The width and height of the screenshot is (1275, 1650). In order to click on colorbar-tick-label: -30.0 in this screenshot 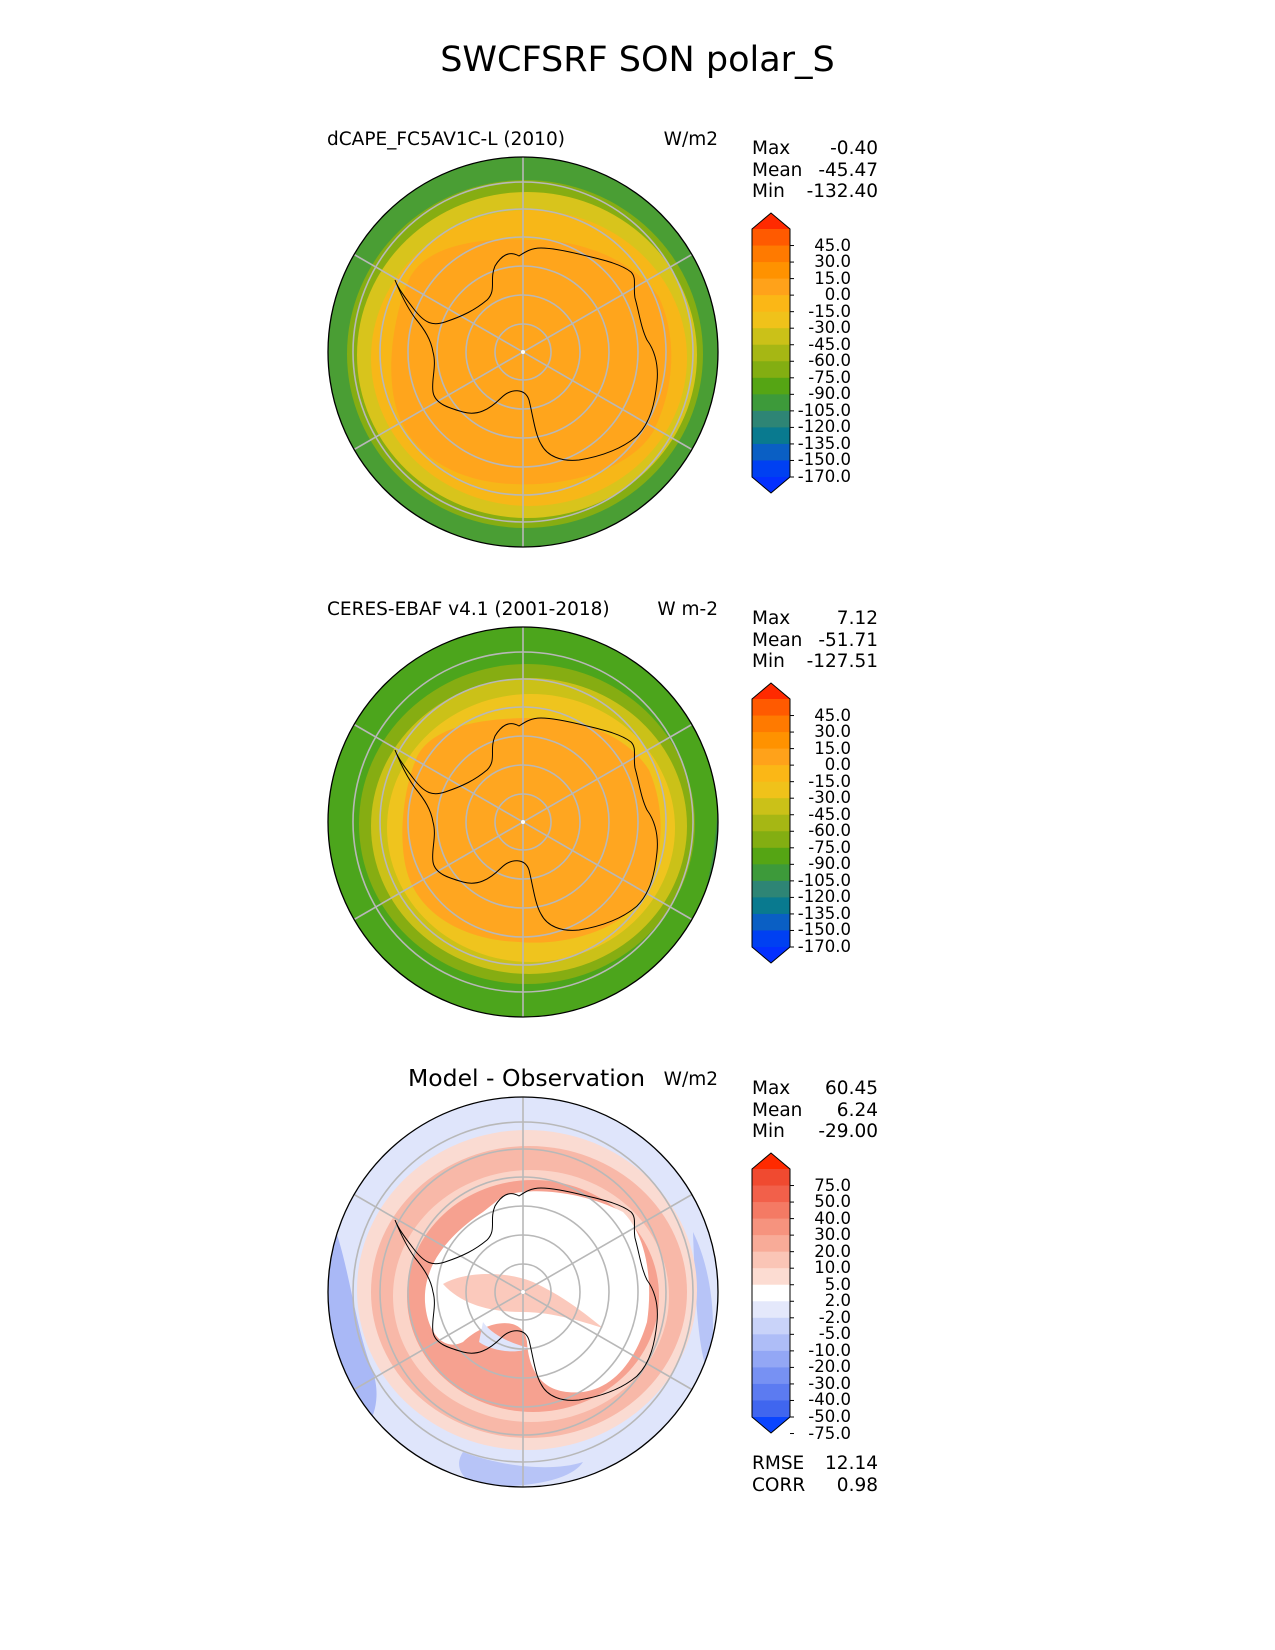, I will do `click(829, 1383)`.